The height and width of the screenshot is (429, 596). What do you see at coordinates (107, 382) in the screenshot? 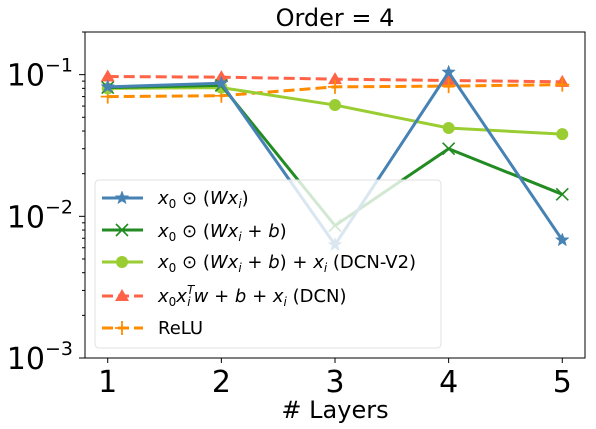
I see `x-tick-label: 1` at bounding box center [107, 382].